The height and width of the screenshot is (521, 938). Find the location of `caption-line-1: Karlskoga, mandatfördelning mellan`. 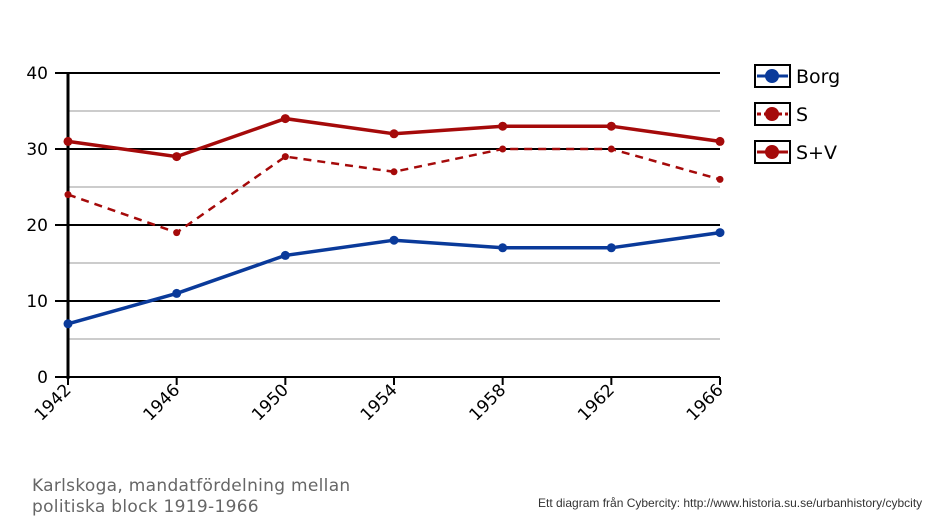

caption-line-1: Karlskoga, mandatfördelning mellan is located at coordinates (191, 486).